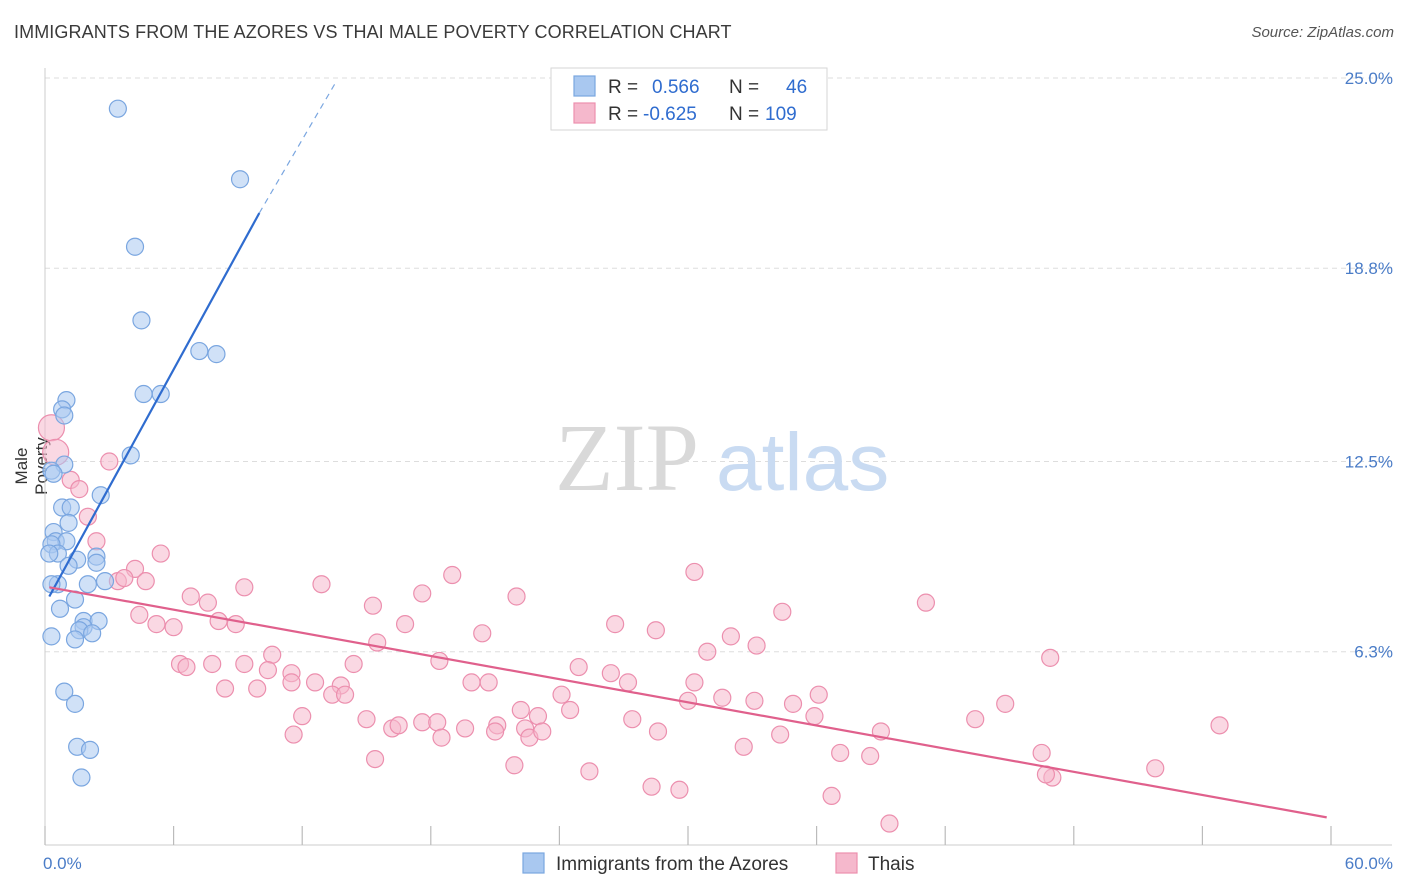 The width and height of the screenshot is (1406, 892). What do you see at coordinates (62, 863) in the screenshot?
I see `x-tick-label-0: 0.0%` at bounding box center [62, 863].